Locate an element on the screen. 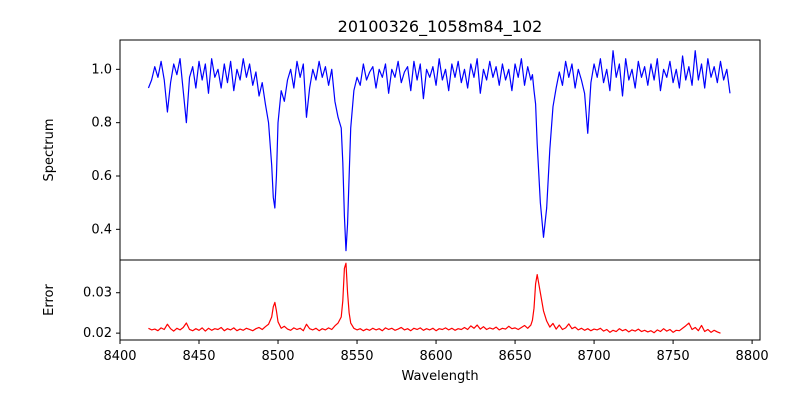 The image size is (800, 400). x-axis-label: Wavelength is located at coordinates (439, 376).